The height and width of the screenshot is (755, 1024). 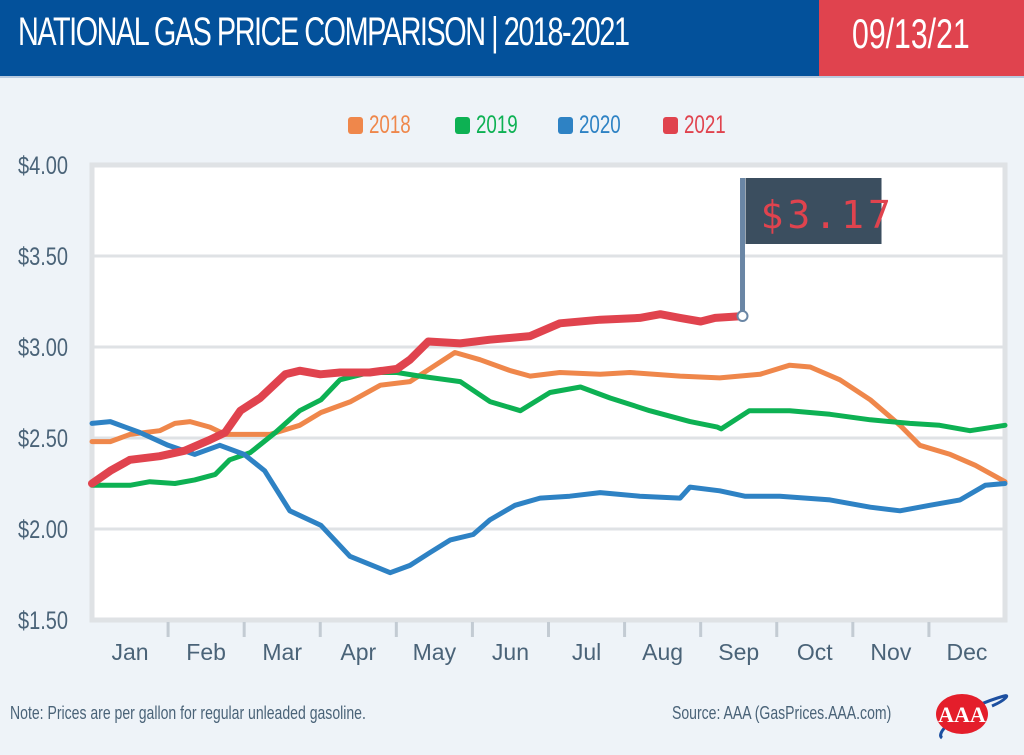 What do you see at coordinates (390, 124) in the screenshot?
I see `legend-label-2018: 2018` at bounding box center [390, 124].